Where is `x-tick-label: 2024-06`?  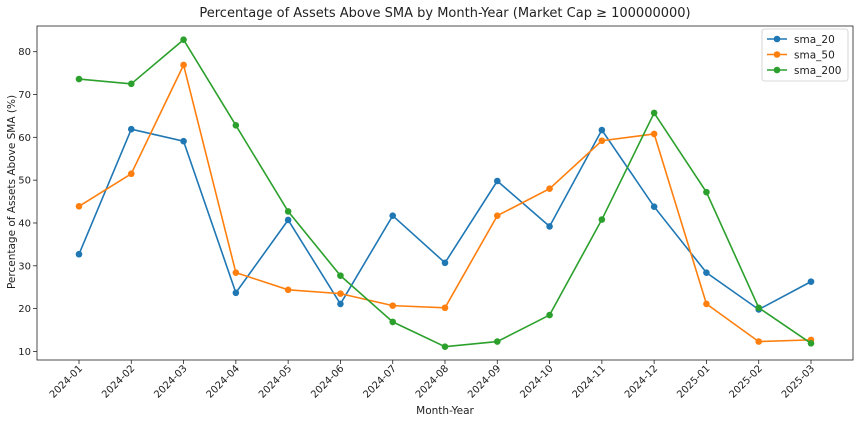 x-tick-label: 2024-06 is located at coordinates (327, 381).